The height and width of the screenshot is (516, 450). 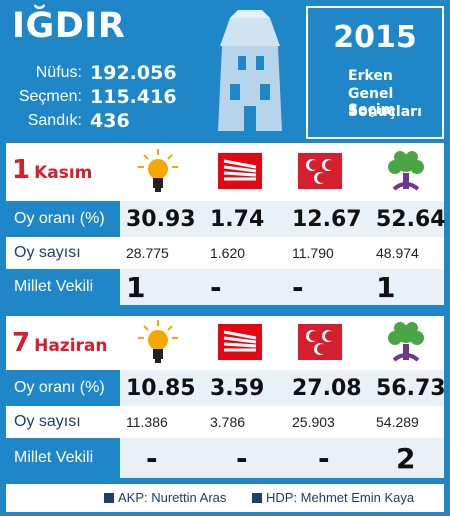 I want to click on date-day: 7, so click(x=21, y=343).